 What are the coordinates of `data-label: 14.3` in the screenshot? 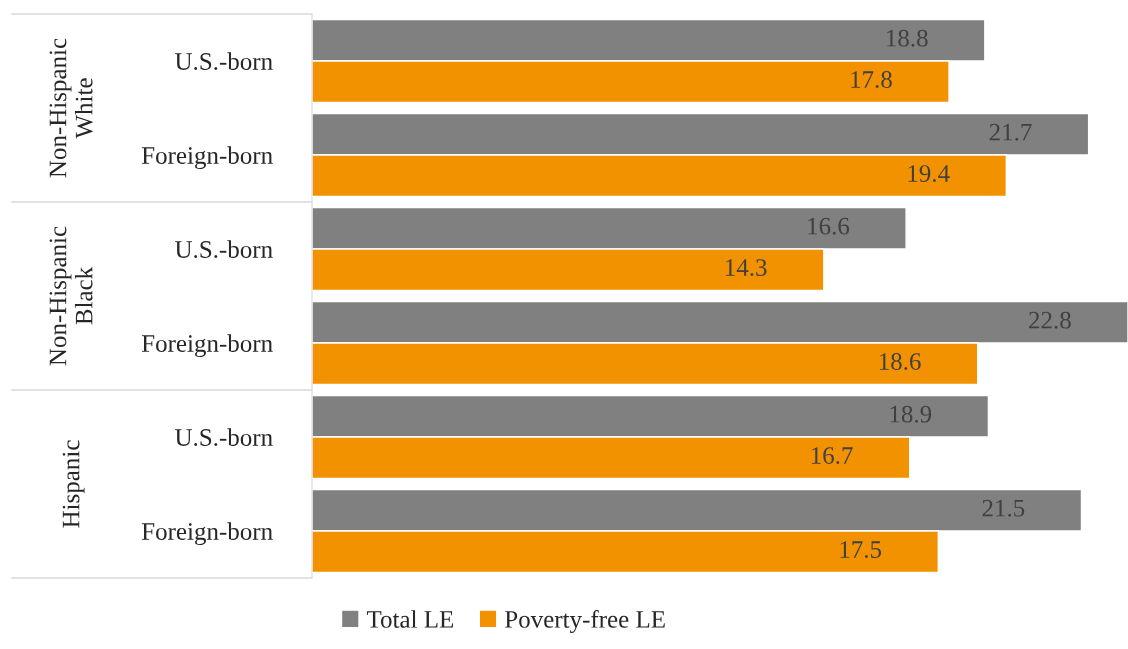 It's located at (746, 268).